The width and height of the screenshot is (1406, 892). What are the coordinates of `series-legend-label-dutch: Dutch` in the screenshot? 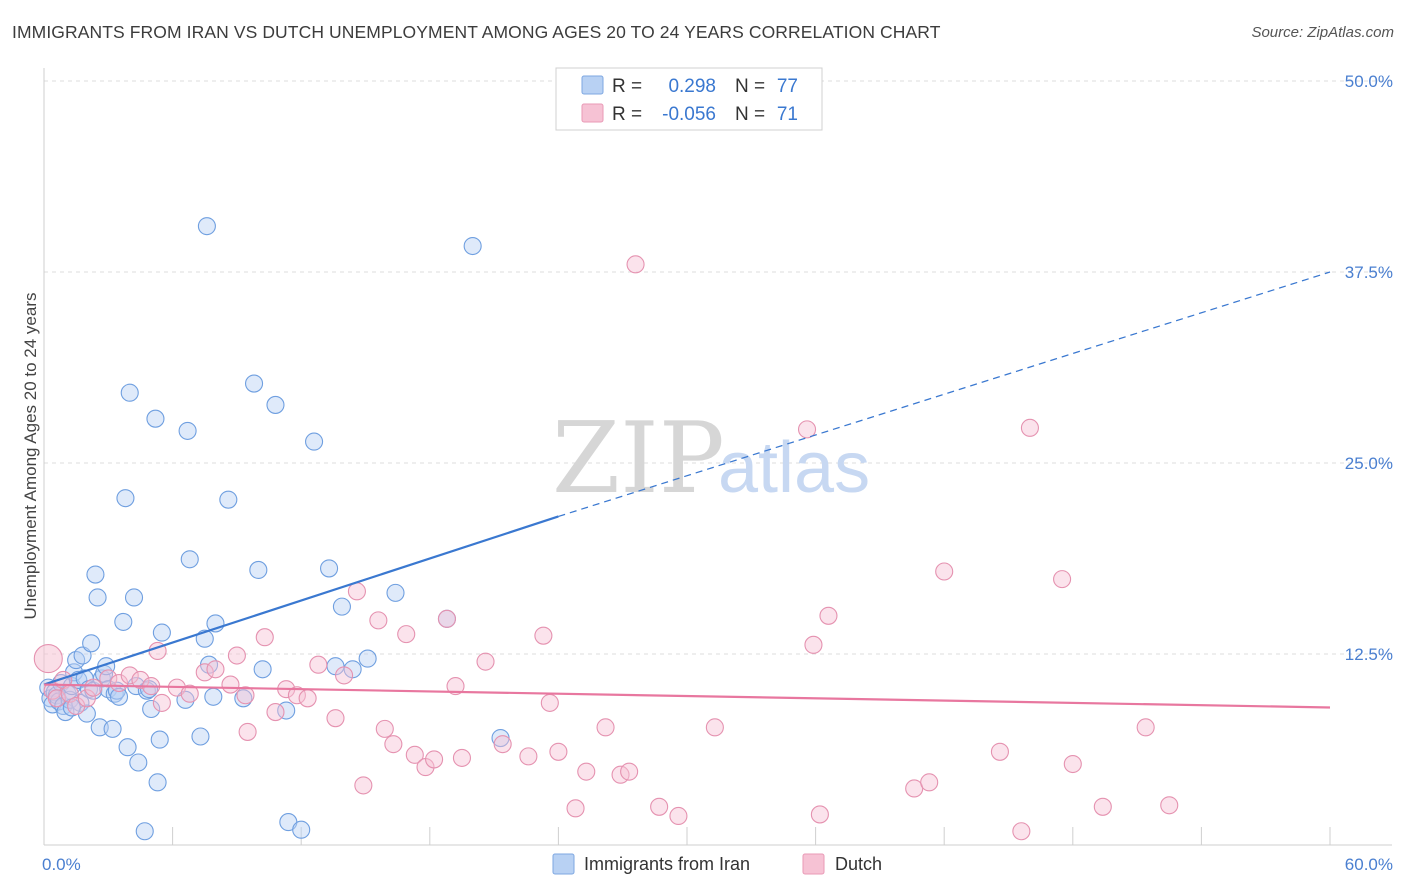 It's located at (858, 864).